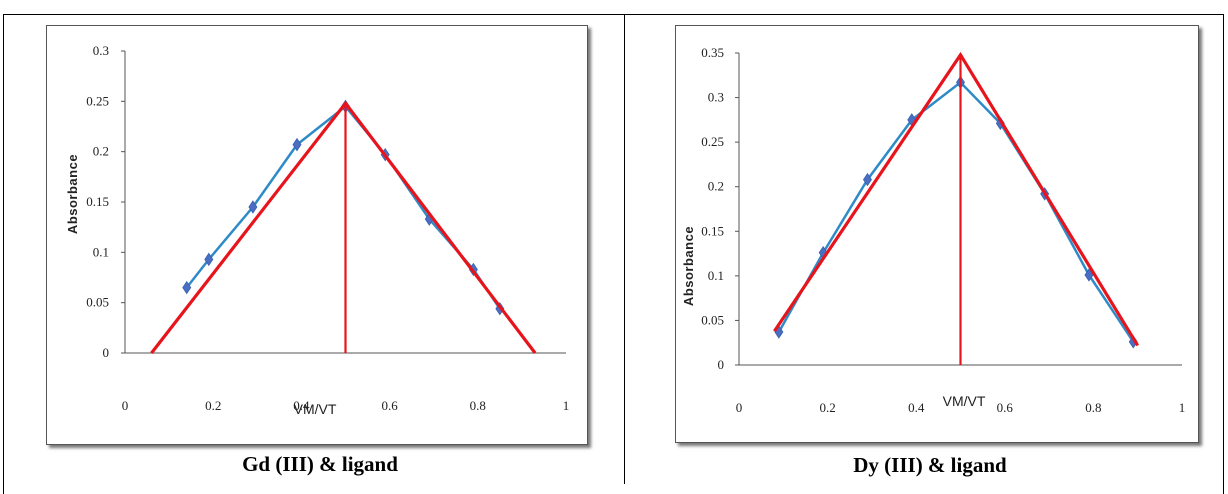  Describe the element at coordinates (320, 464) in the screenshot. I see `caption-gd: Gd (III) & ligand` at that location.